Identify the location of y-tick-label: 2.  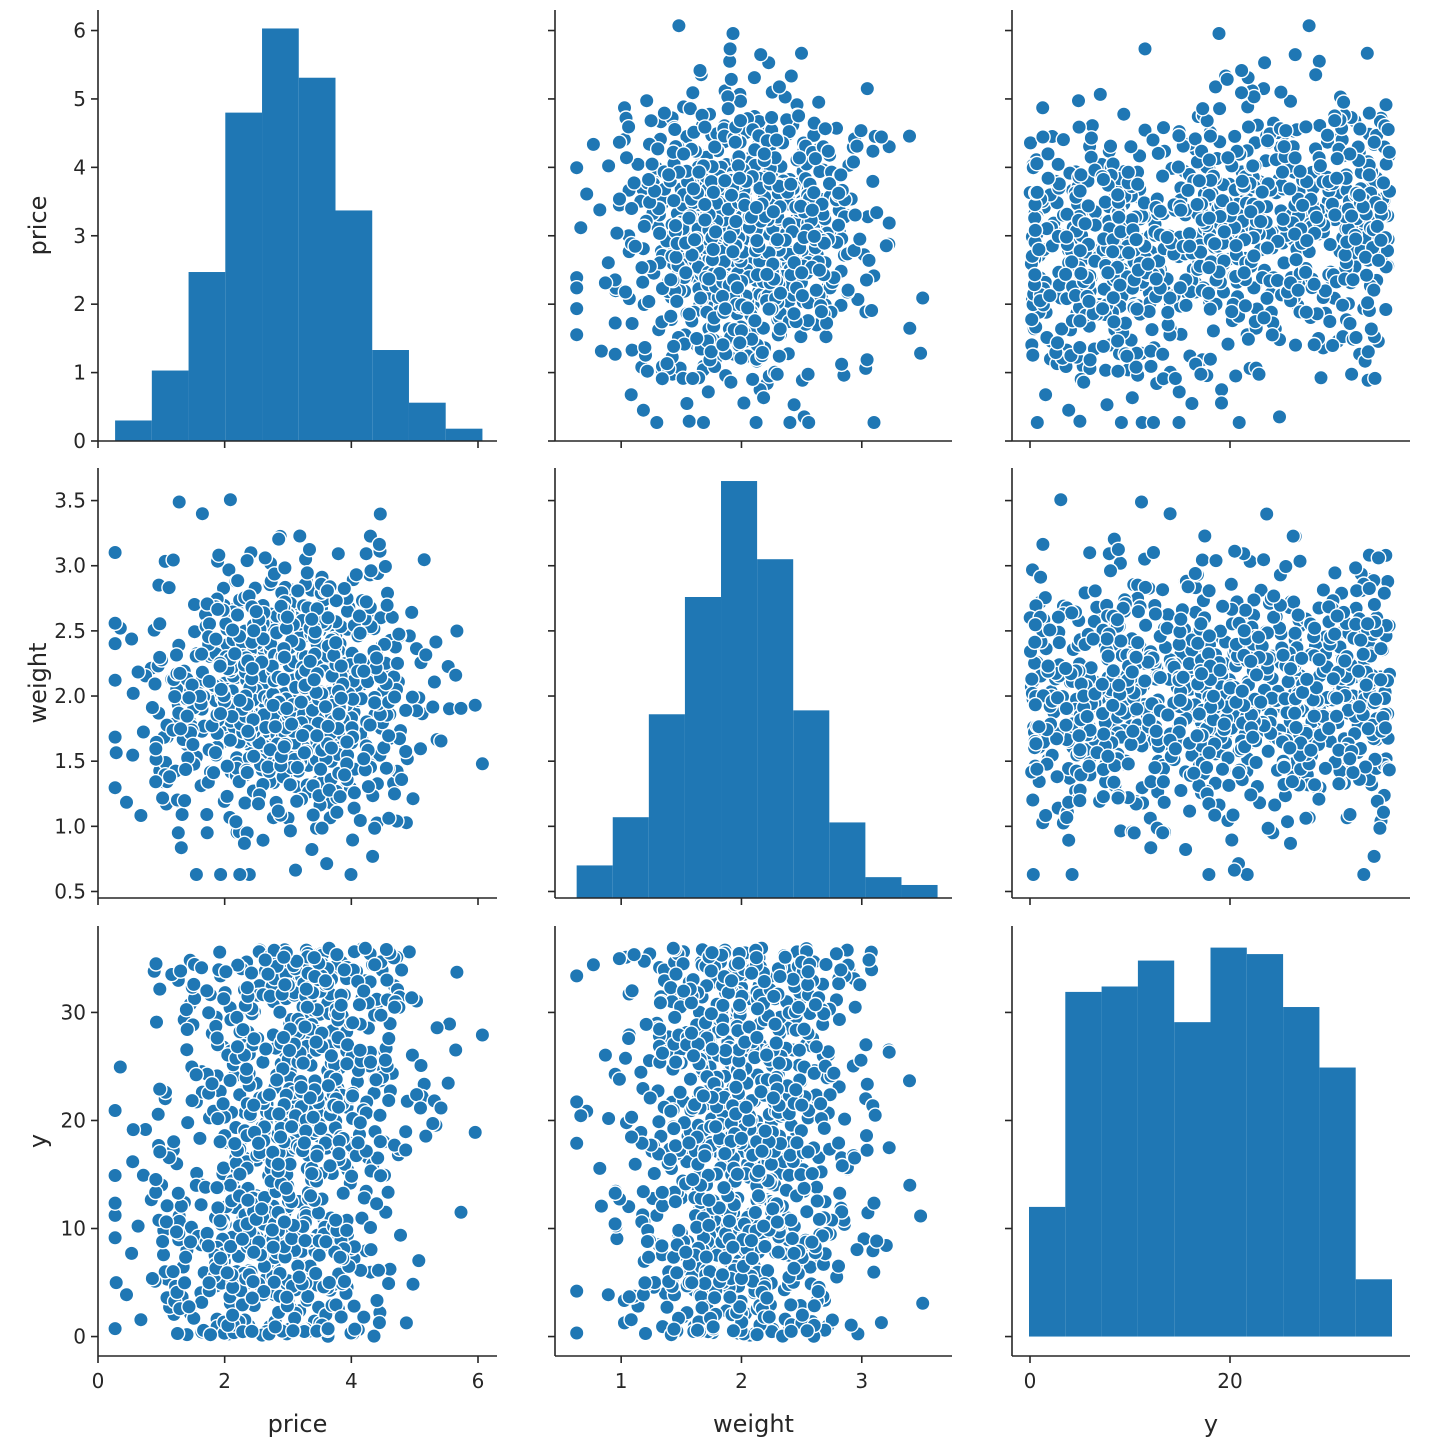
(79, 304).